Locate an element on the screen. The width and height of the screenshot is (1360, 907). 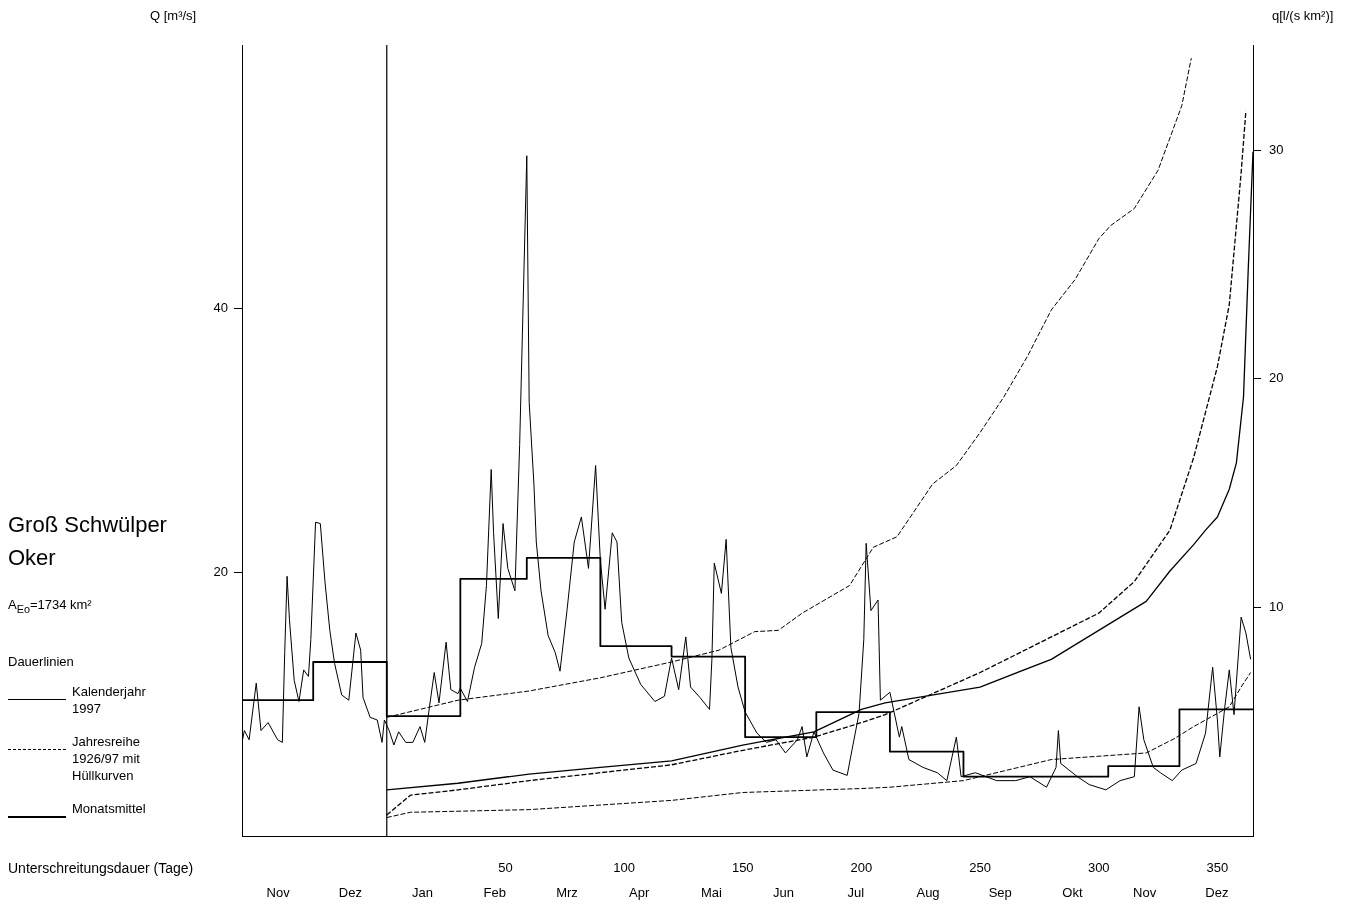
text: Feb is located at coordinates (494, 892).